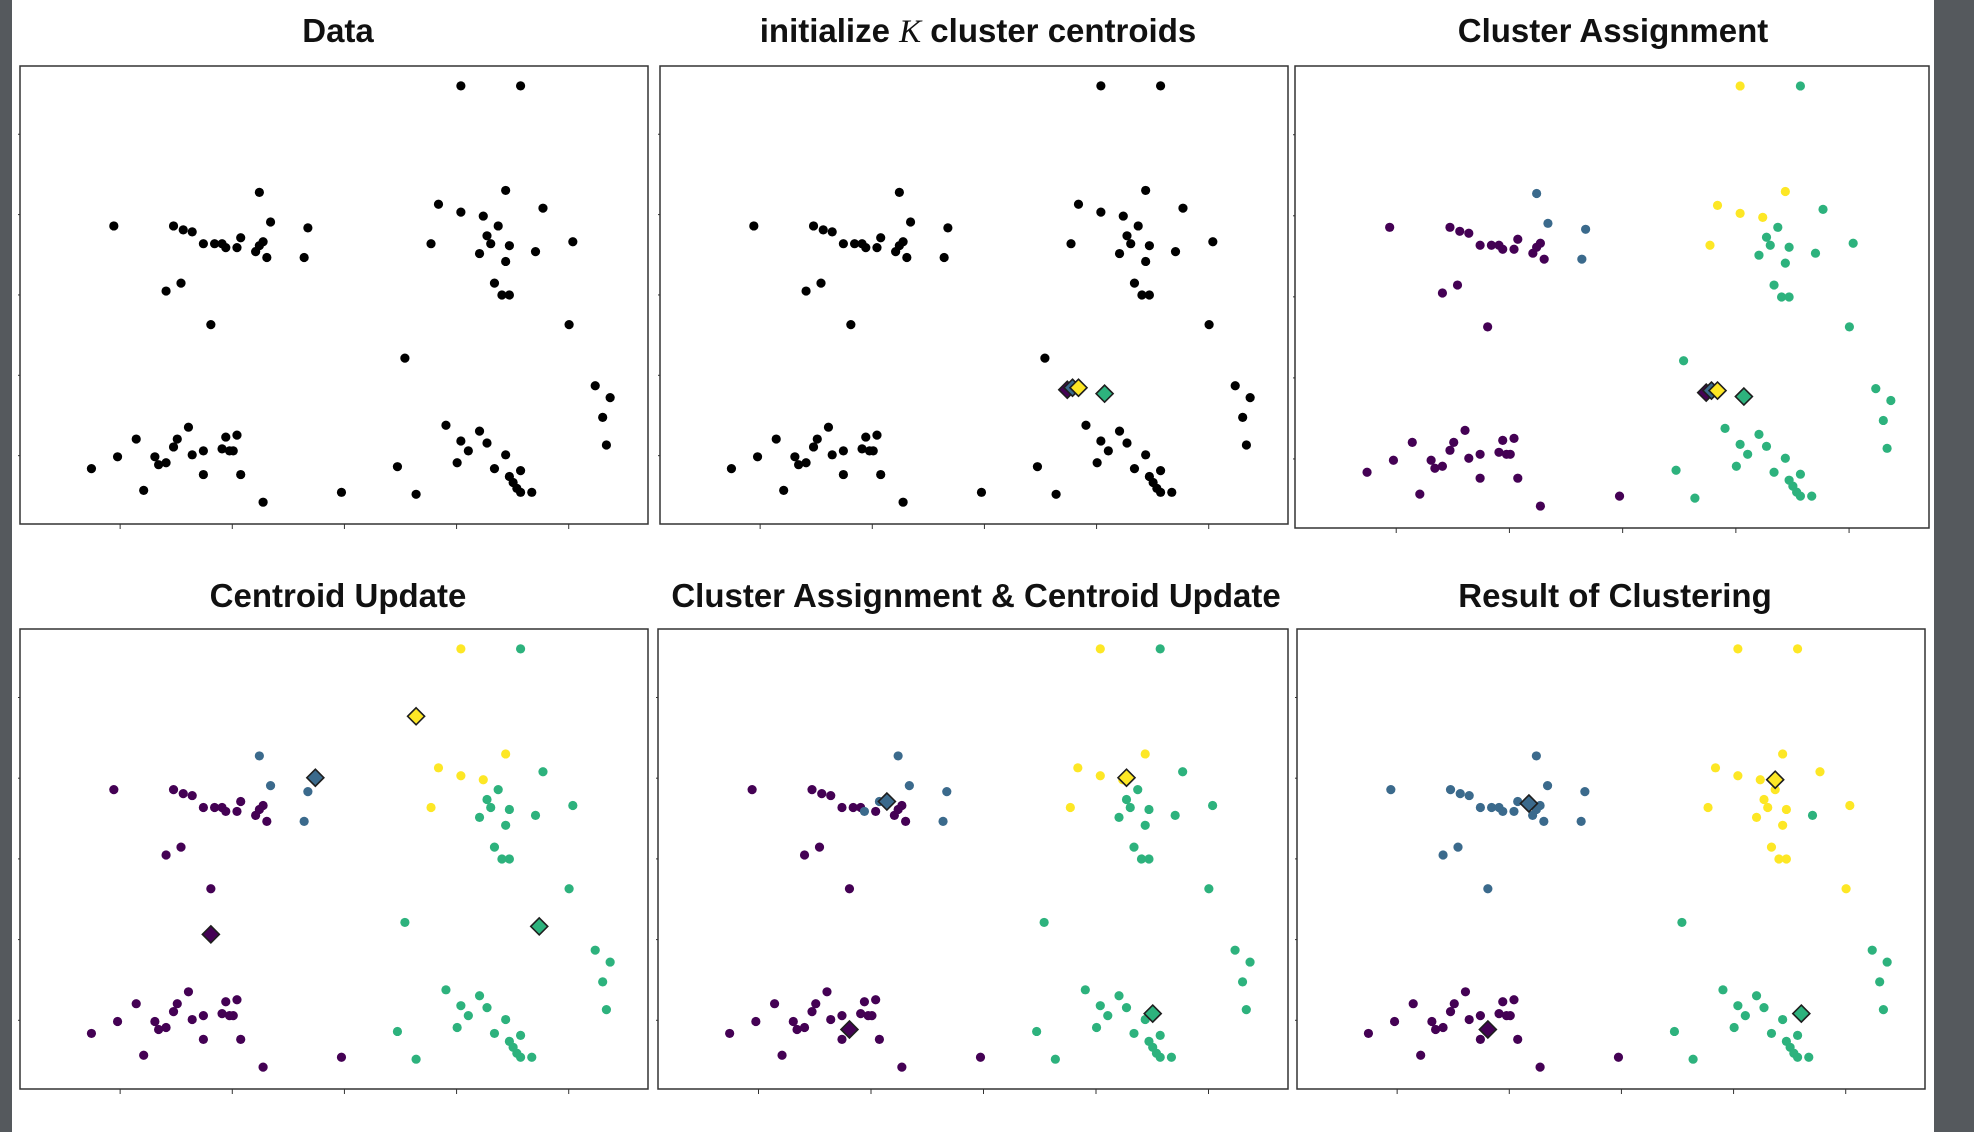 This screenshot has width=1974, height=1132. I want to click on panel-title: Data, so click(338, 30).